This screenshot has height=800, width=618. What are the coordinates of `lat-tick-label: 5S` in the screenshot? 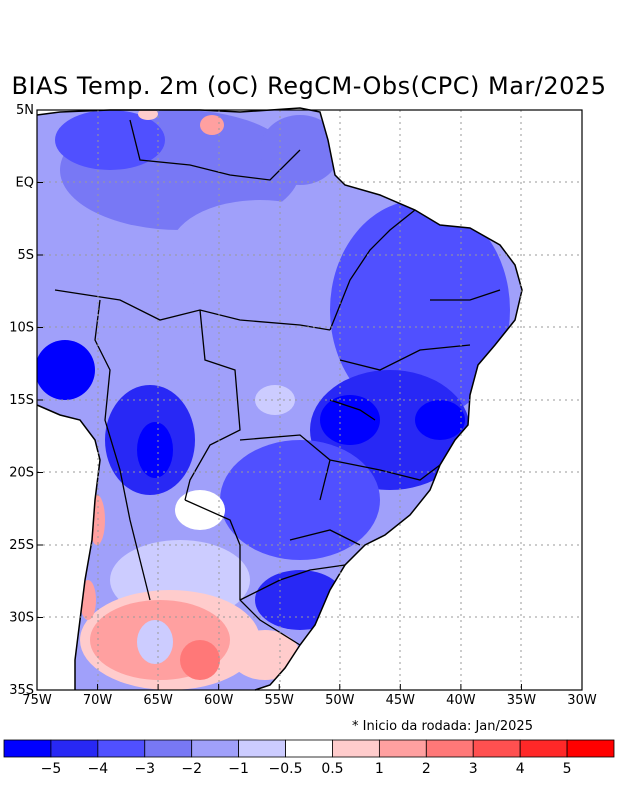 It's located at (25, 255).